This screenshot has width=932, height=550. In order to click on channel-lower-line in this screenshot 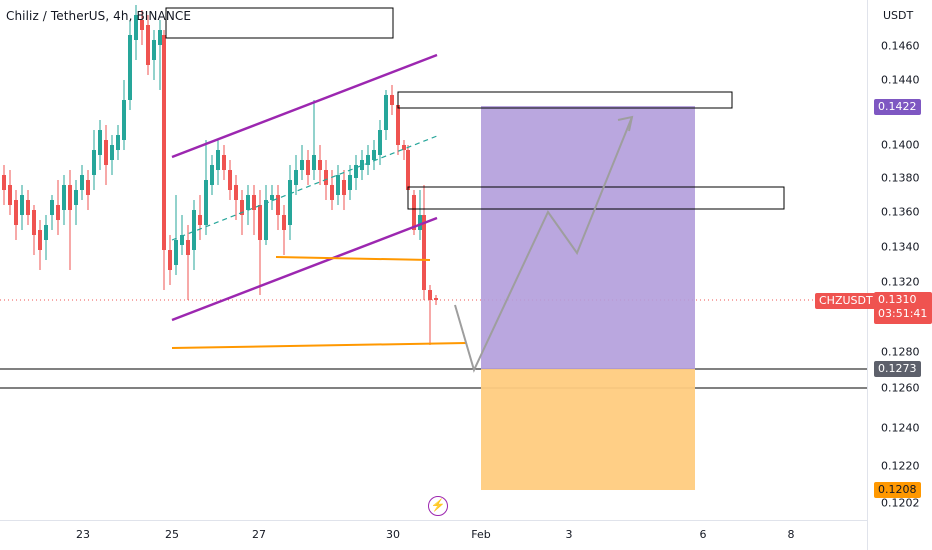, I will do `click(304, 269)`.